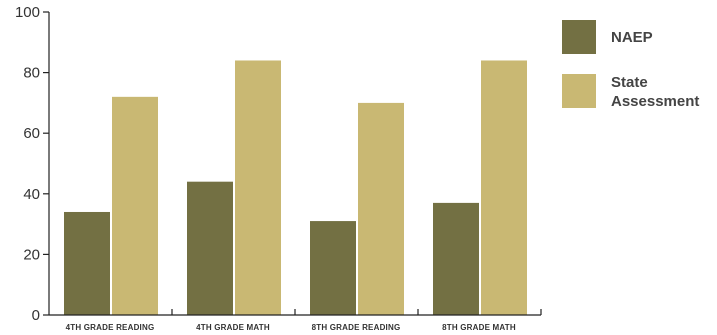 The image size is (717, 335). I want to click on y-tick-label: 60, so click(31, 133).